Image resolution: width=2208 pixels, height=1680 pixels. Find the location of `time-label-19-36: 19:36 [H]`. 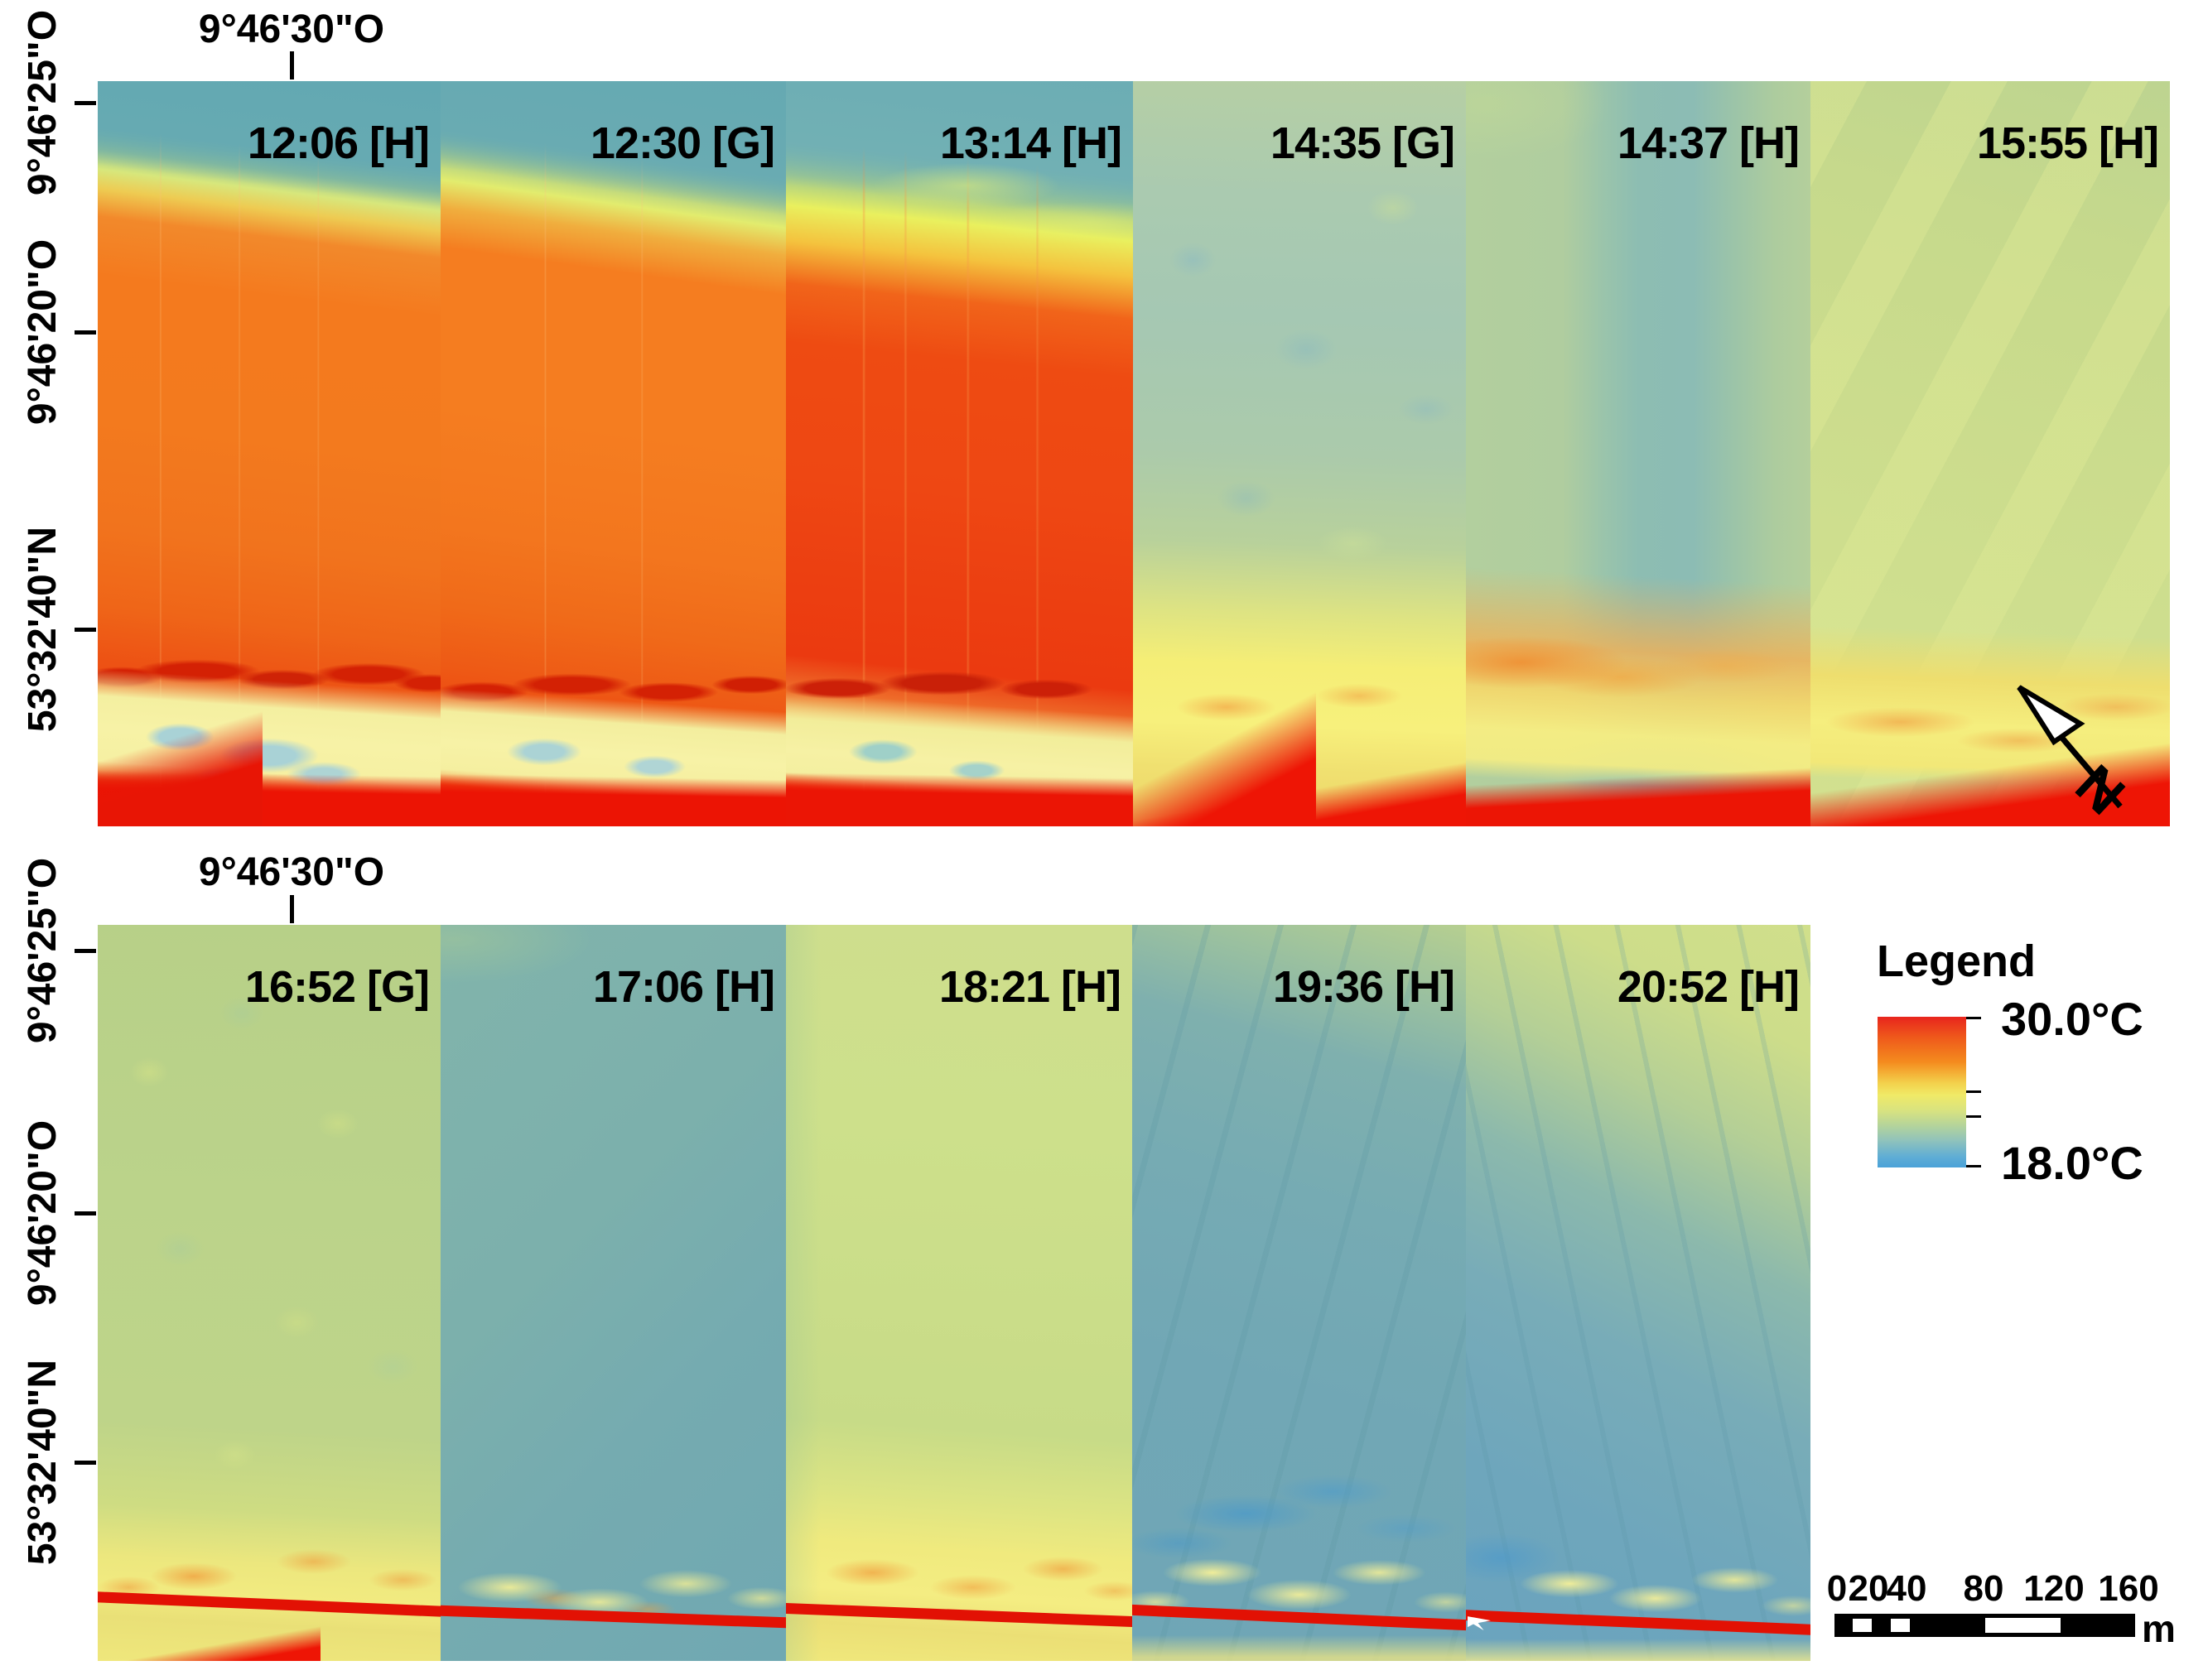

time-label-19-36: 19:36 [H] is located at coordinates (1363, 987).